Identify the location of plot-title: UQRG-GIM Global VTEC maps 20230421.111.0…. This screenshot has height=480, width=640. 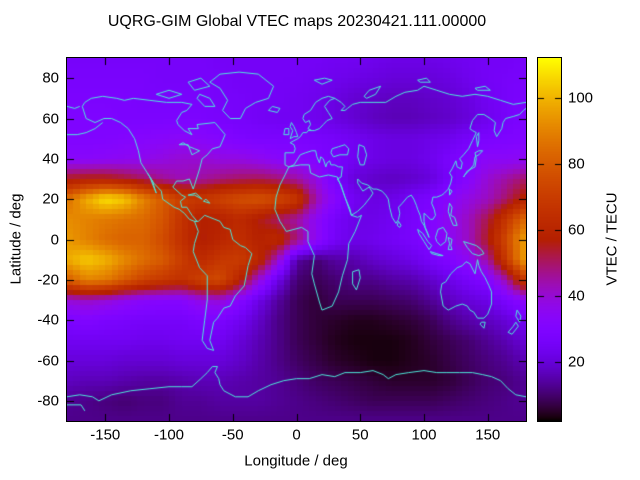
(297, 21).